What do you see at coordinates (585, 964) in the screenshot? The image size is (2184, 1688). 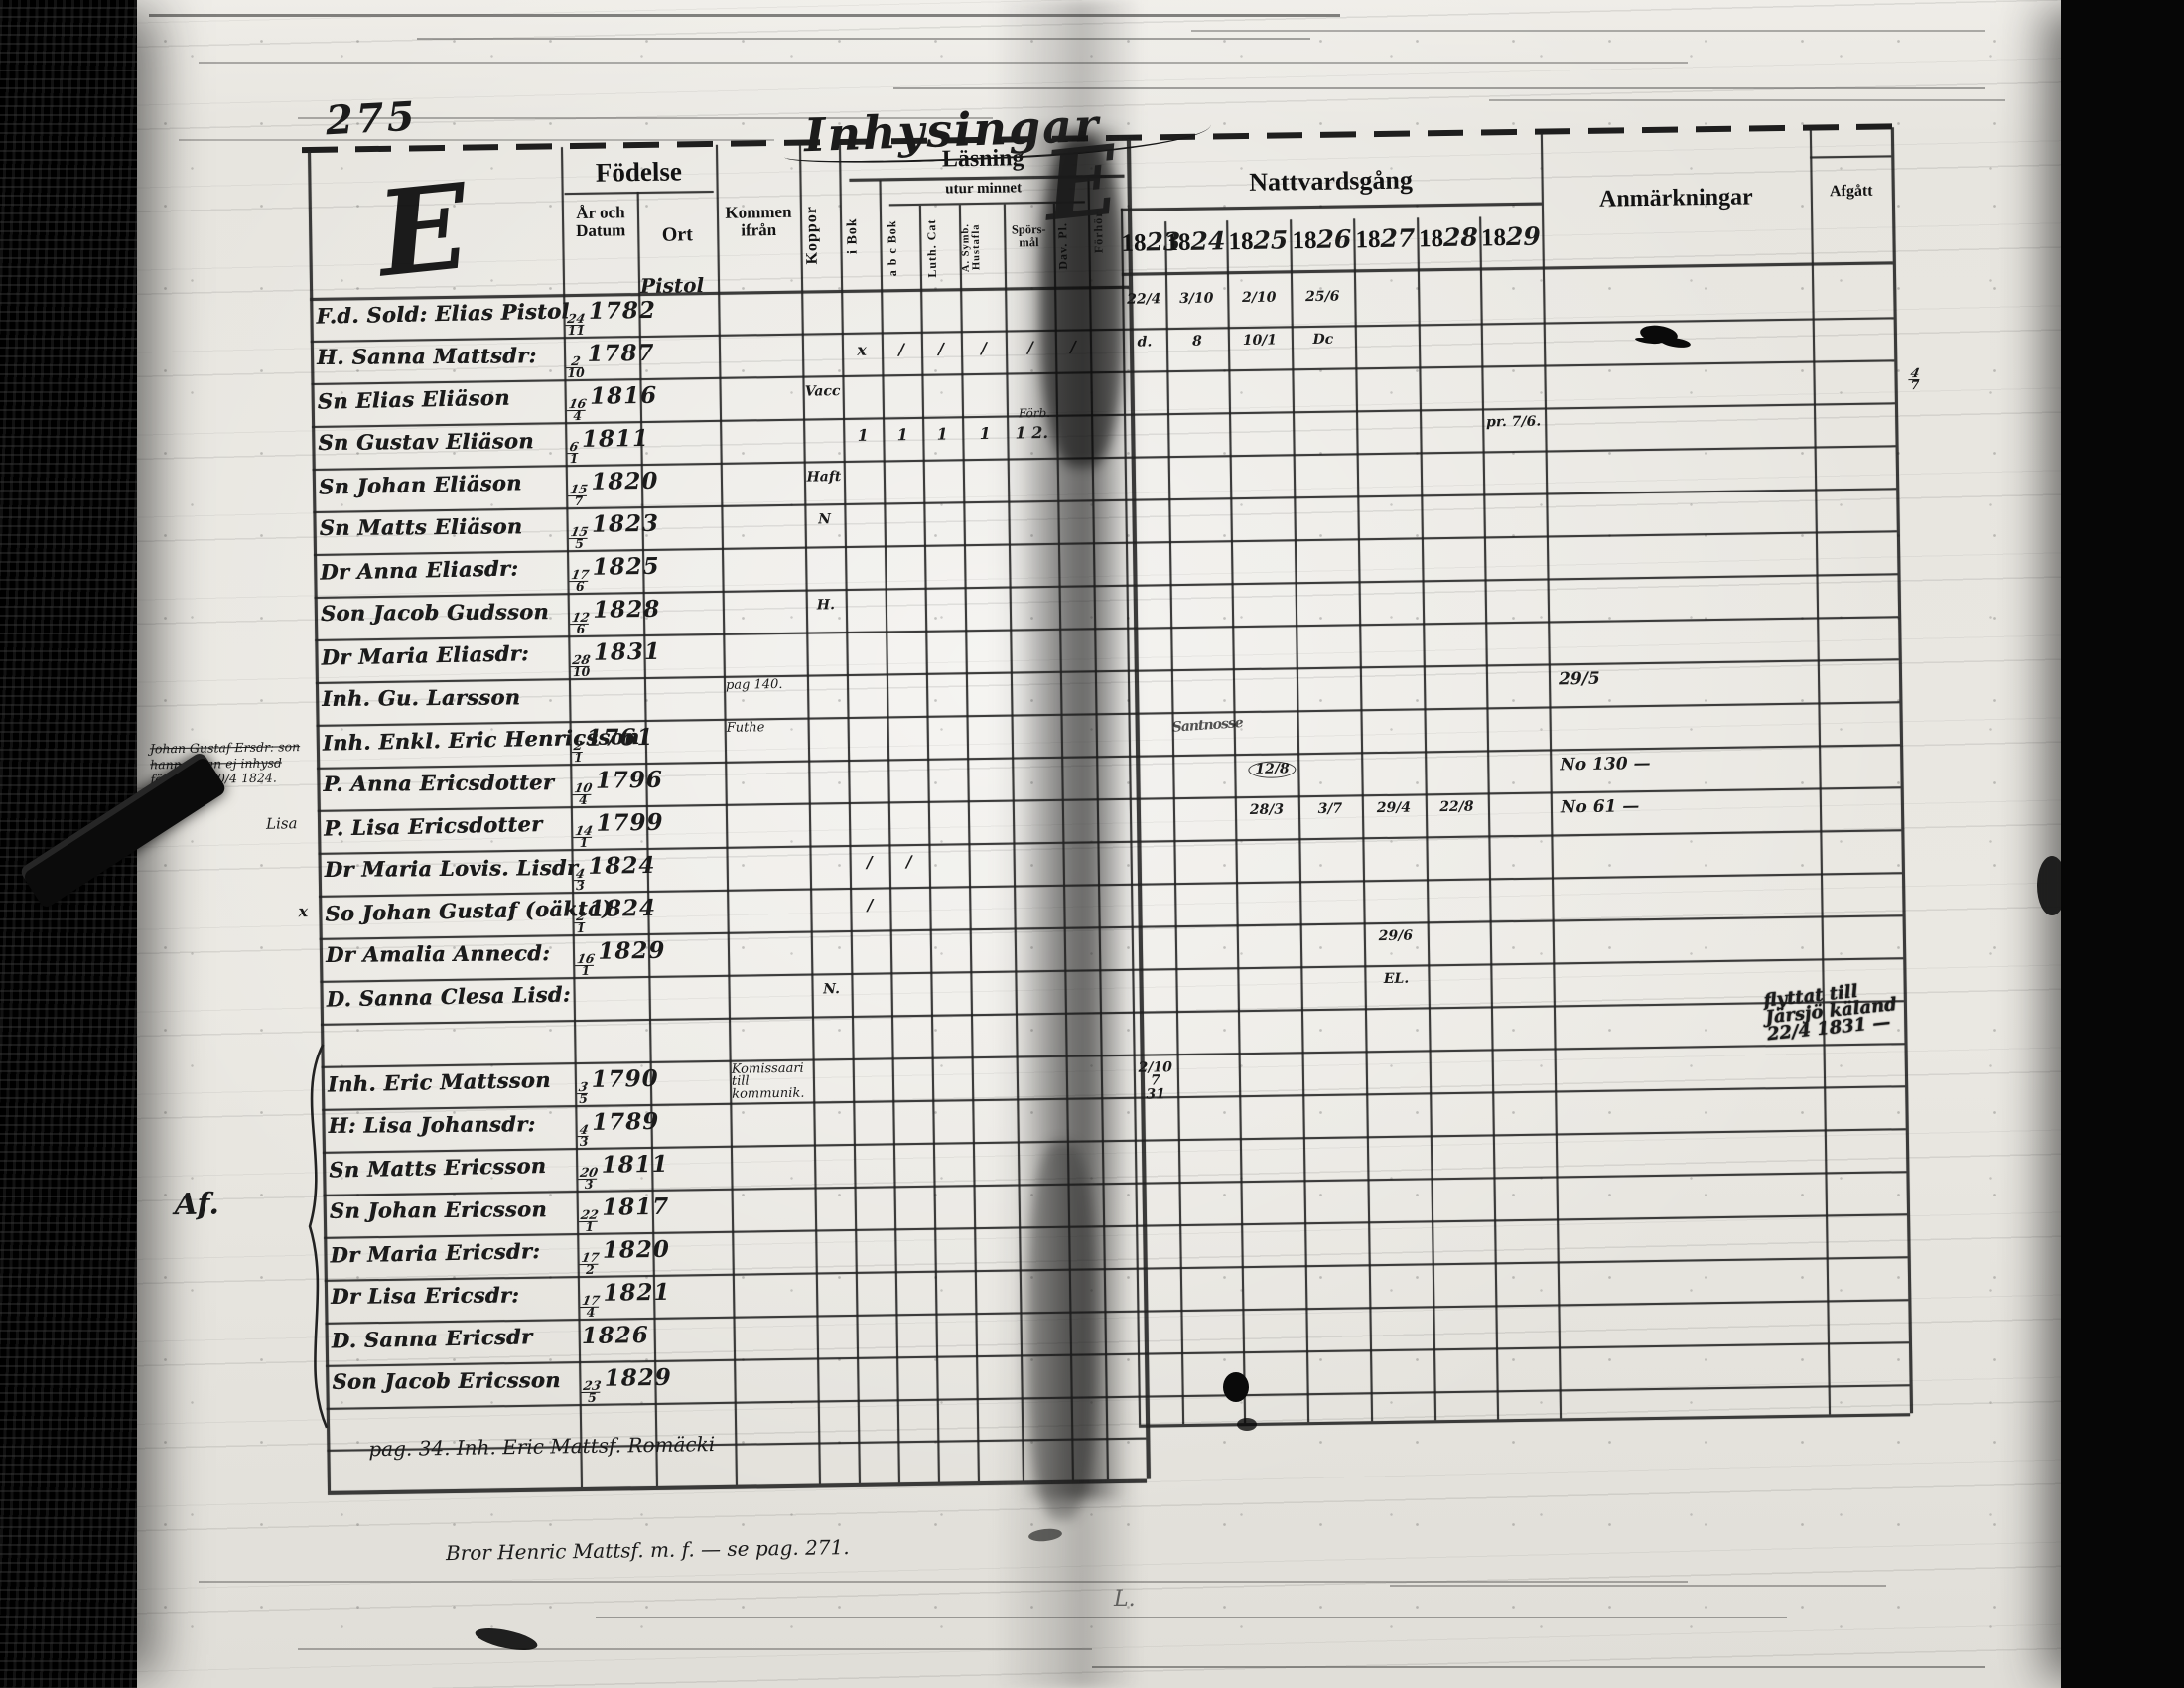 I see `birth-day-month: 16 1` at bounding box center [585, 964].